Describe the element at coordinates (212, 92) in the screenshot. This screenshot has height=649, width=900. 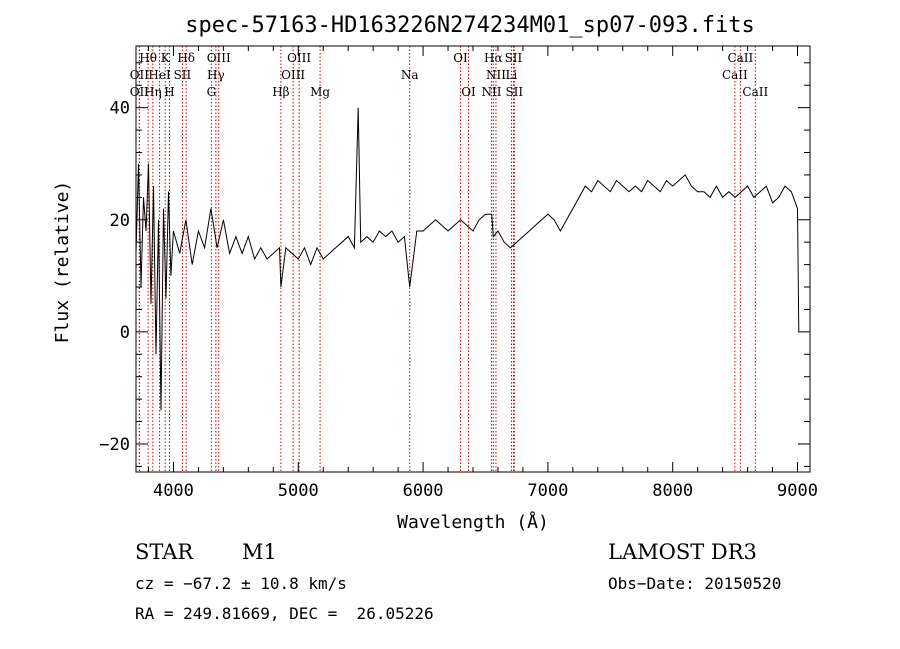
I see `marker-label: G` at that location.